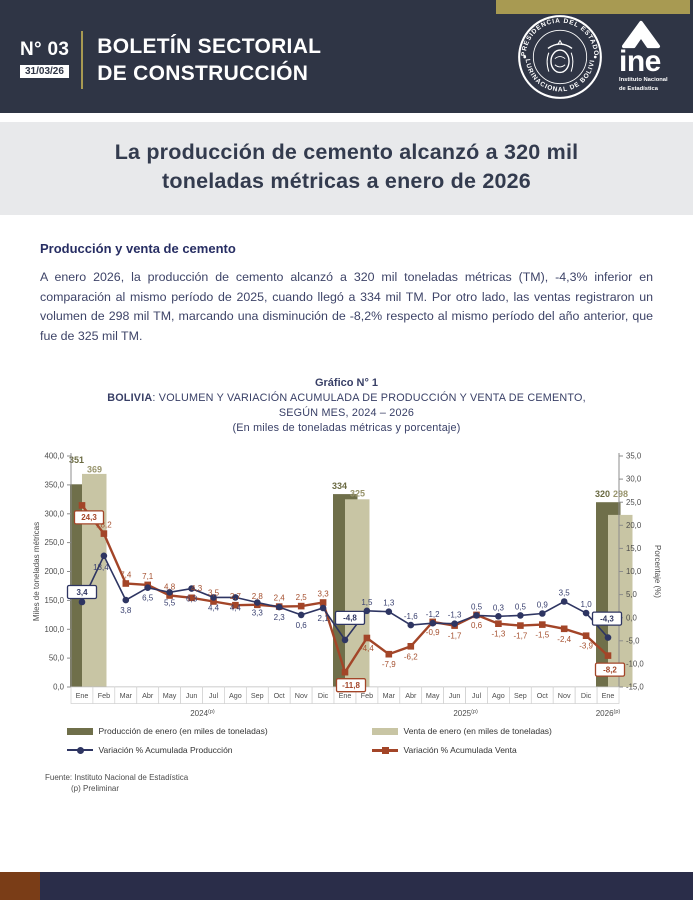 The height and width of the screenshot is (900, 693). Describe the element at coordinates (44, 71) in the screenshot. I see `issue-date-badge: 31/03/26` at that location.